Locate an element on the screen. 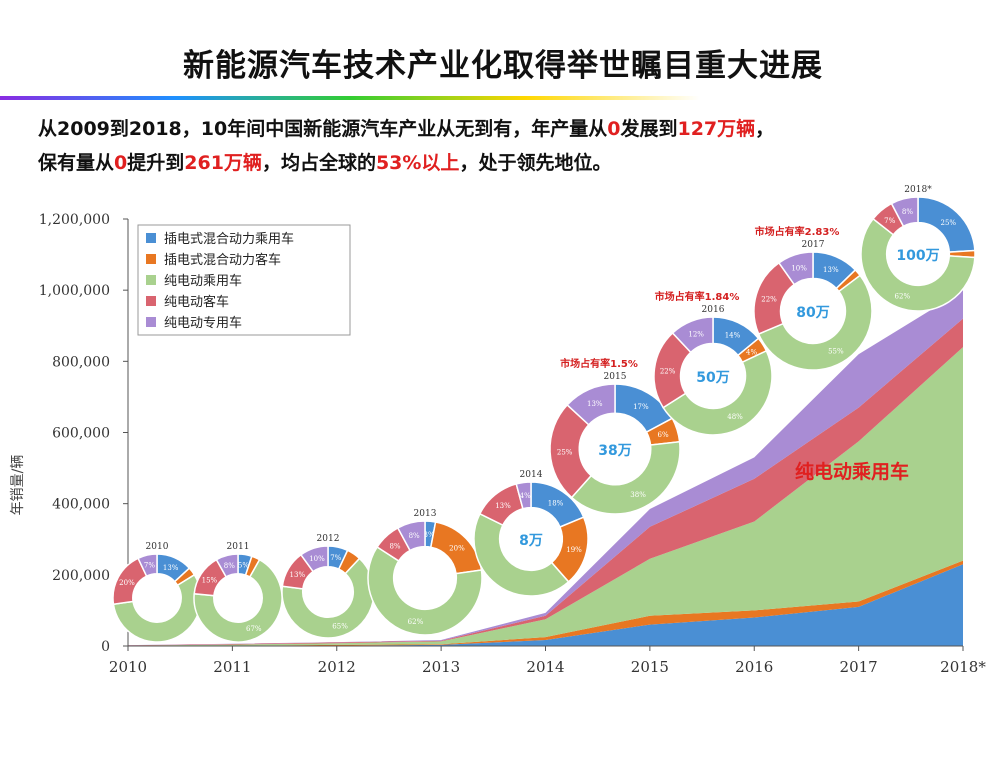 The width and height of the screenshot is (1006, 762). donut-slice-label: 22% is located at coordinates (769, 299).